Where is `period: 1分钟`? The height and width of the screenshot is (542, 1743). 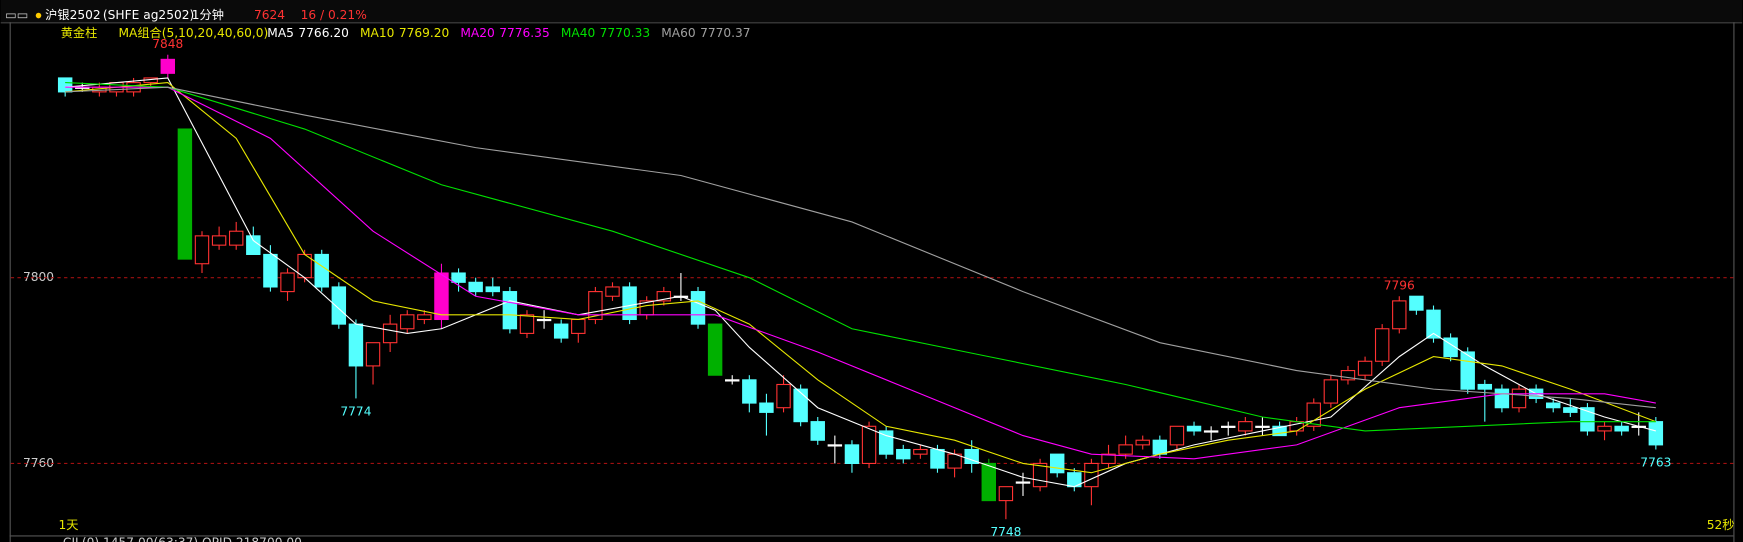
period: 1分钟 is located at coordinates (208, 14).